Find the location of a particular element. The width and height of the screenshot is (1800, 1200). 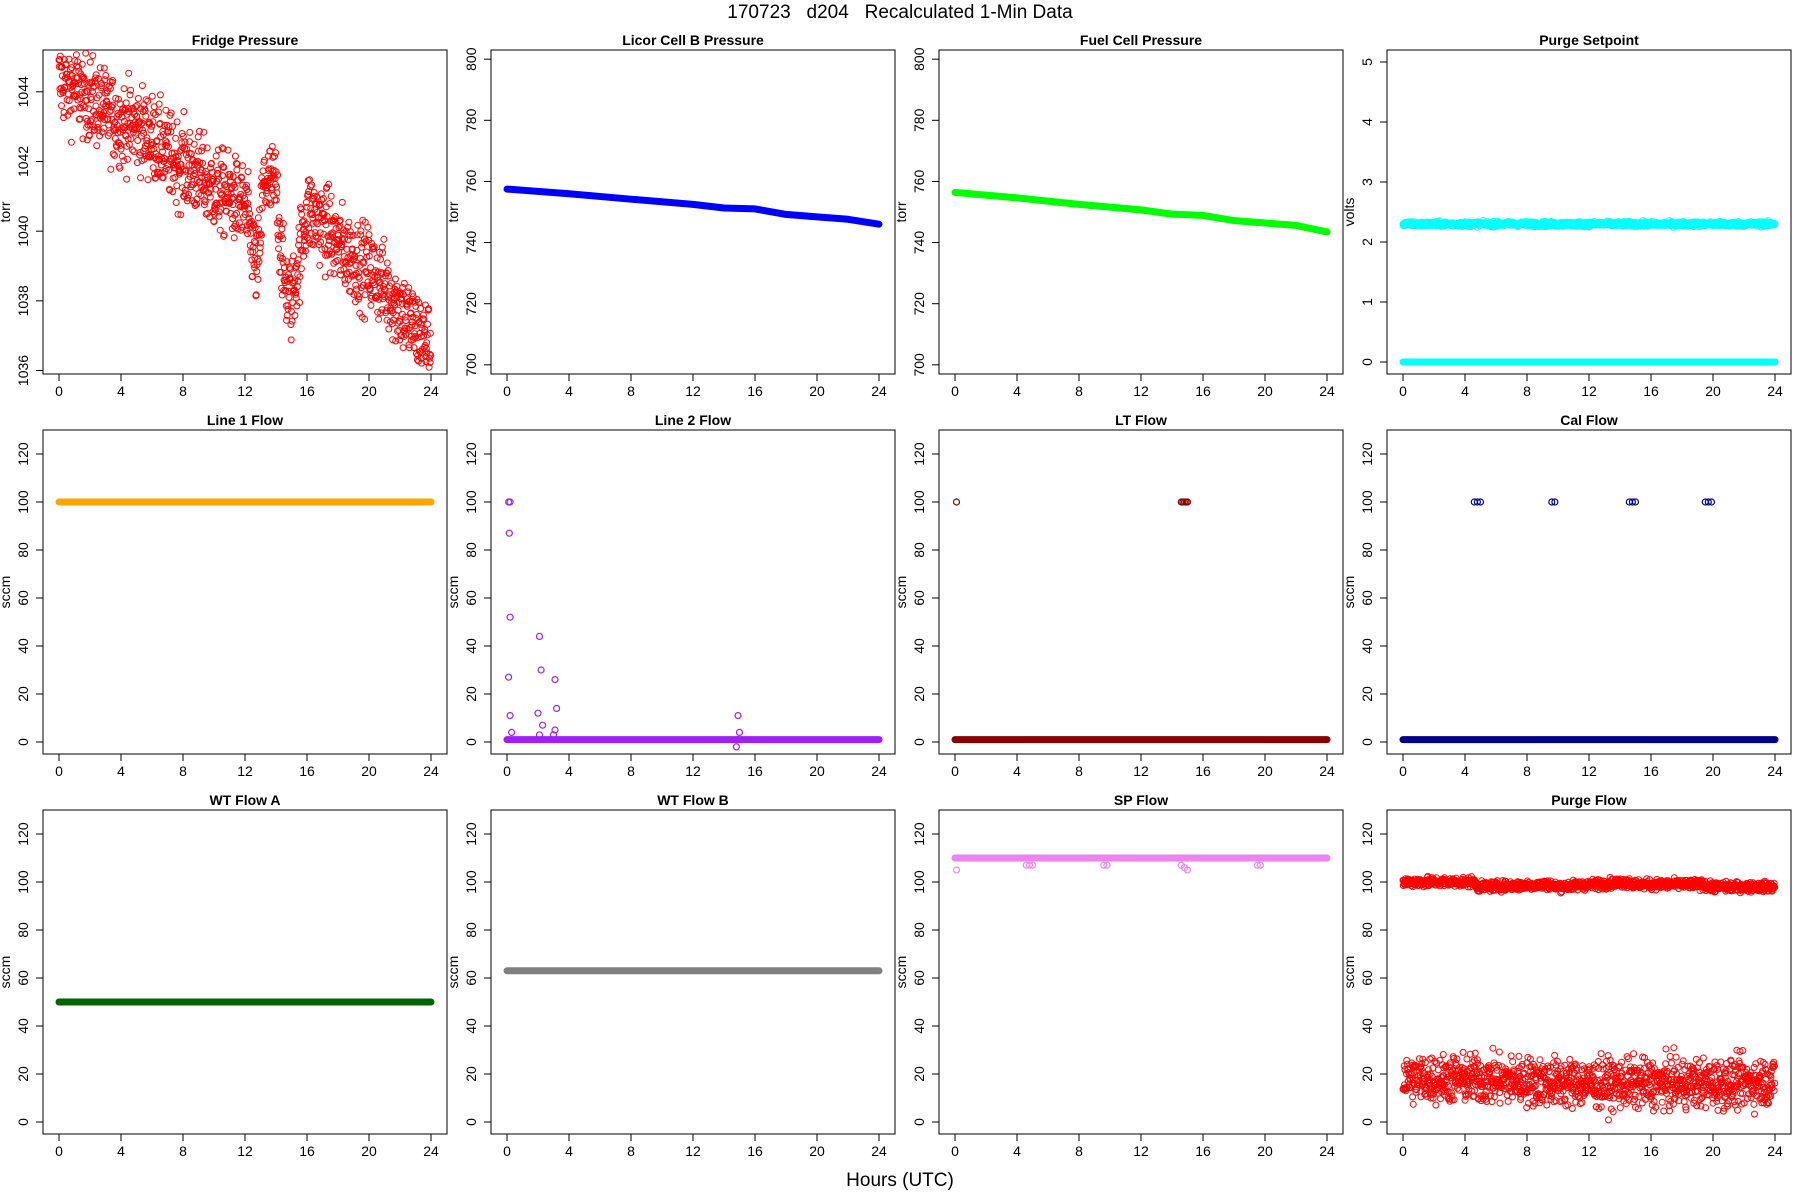

figure-title: 170723 d204 Recalculated 1-Min Data is located at coordinates (900, 12).